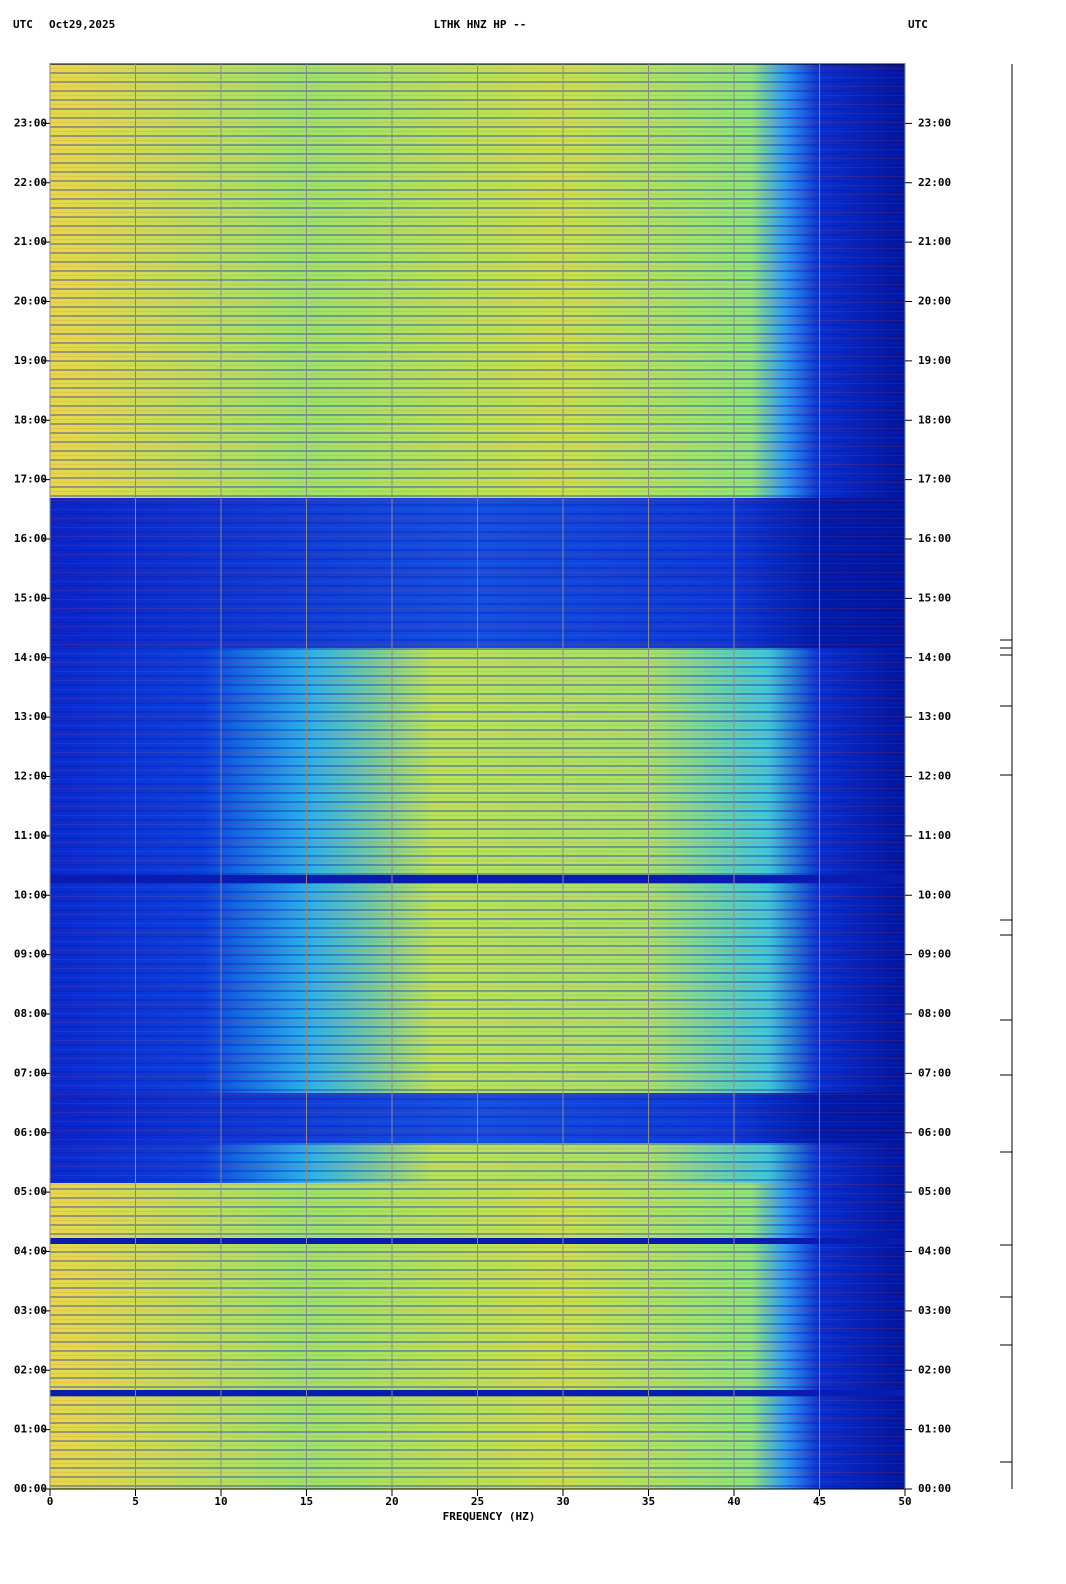  What do you see at coordinates (904, 1501) in the screenshot?
I see `x-tick-label: 50` at bounding box center [904, 1501].